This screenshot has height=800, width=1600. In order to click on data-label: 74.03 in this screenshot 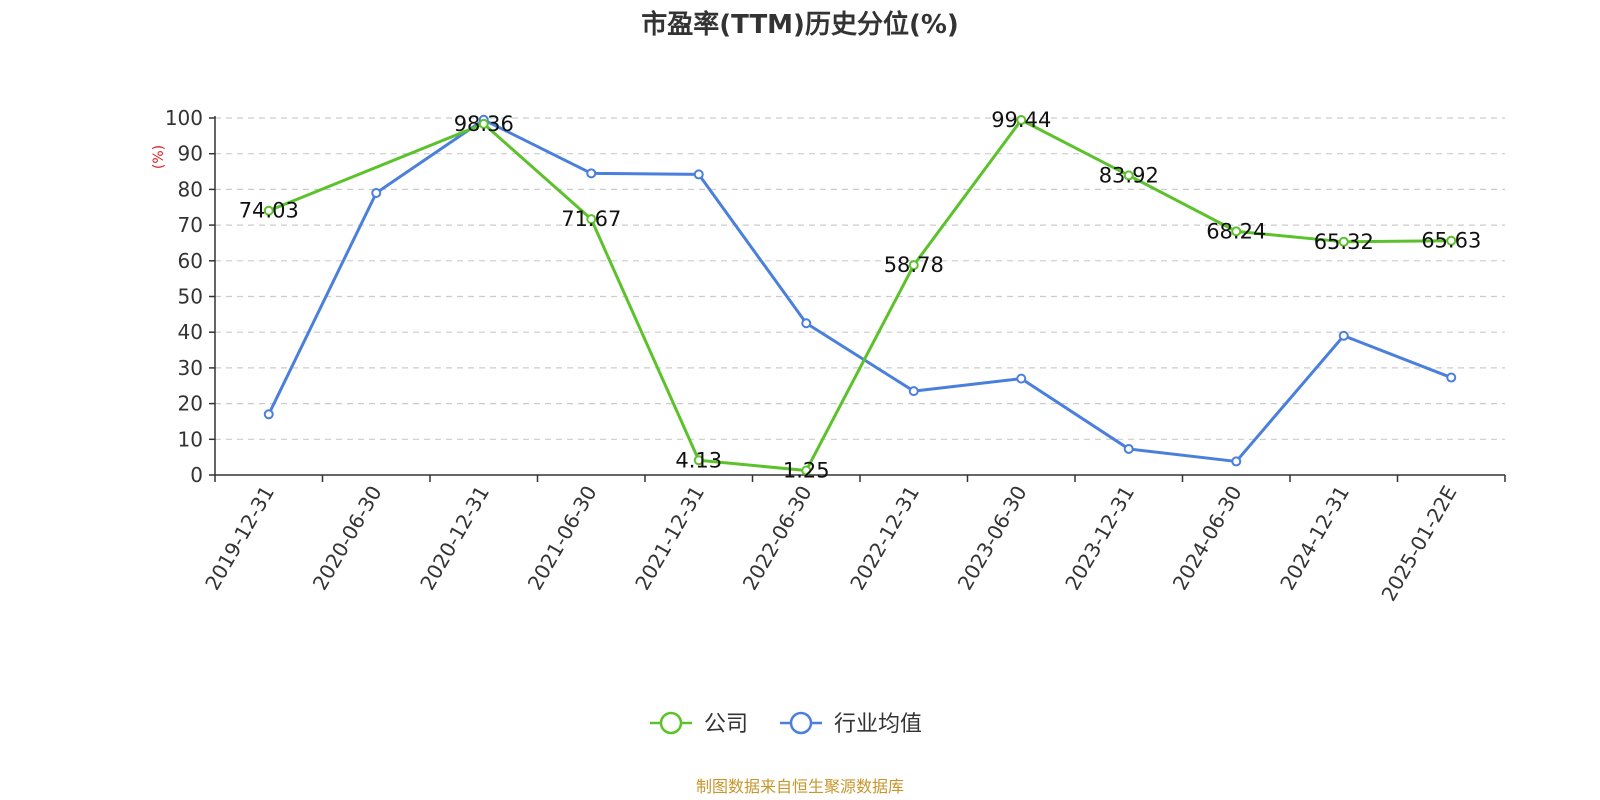, I will do `click(269, 211)`.